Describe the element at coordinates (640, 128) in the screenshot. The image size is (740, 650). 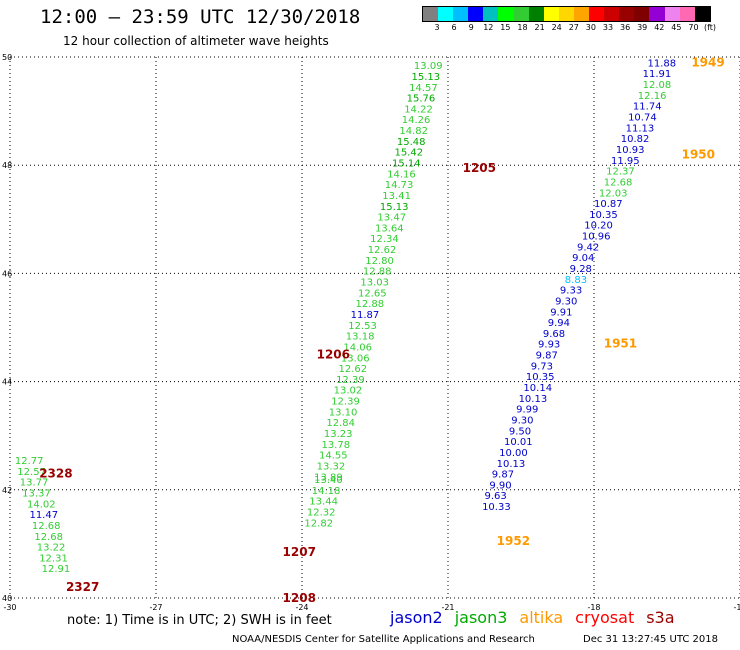
I see `swh-value-jason2: 11.13` at that location.